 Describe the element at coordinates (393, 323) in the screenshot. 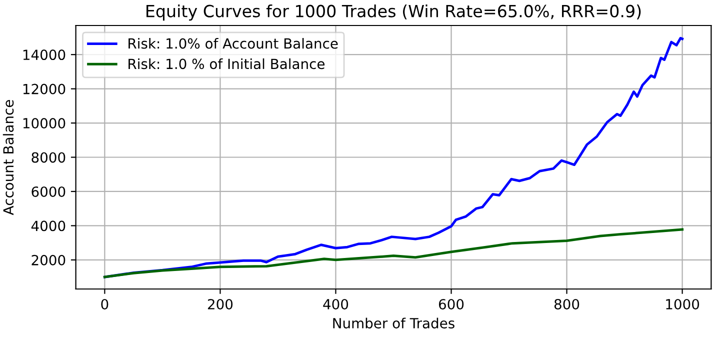

I see `x-axis-title: Number of Trades` at that location.